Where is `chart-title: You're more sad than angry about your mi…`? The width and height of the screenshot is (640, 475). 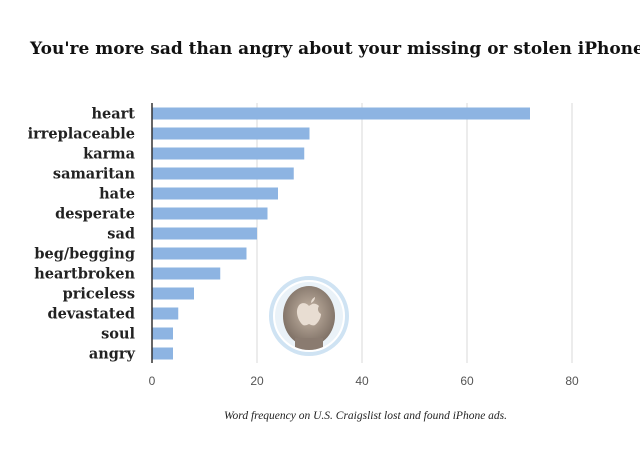 chart-title: You're more sad than angry about your mi… is located at coordinates (334, 49).